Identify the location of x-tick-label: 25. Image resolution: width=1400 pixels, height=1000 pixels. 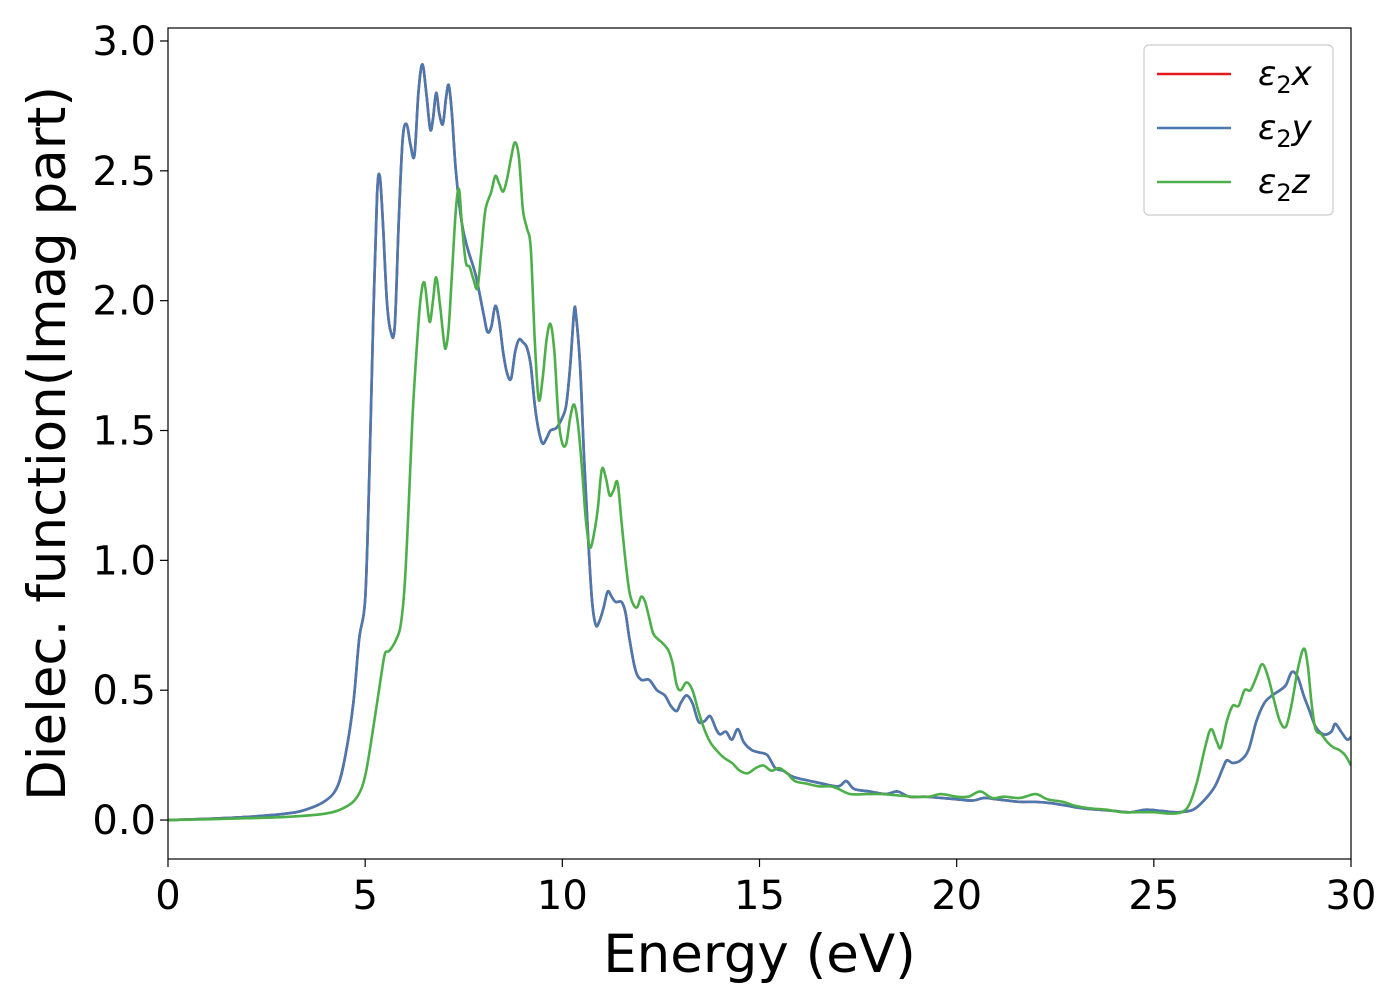
(1153, 896).